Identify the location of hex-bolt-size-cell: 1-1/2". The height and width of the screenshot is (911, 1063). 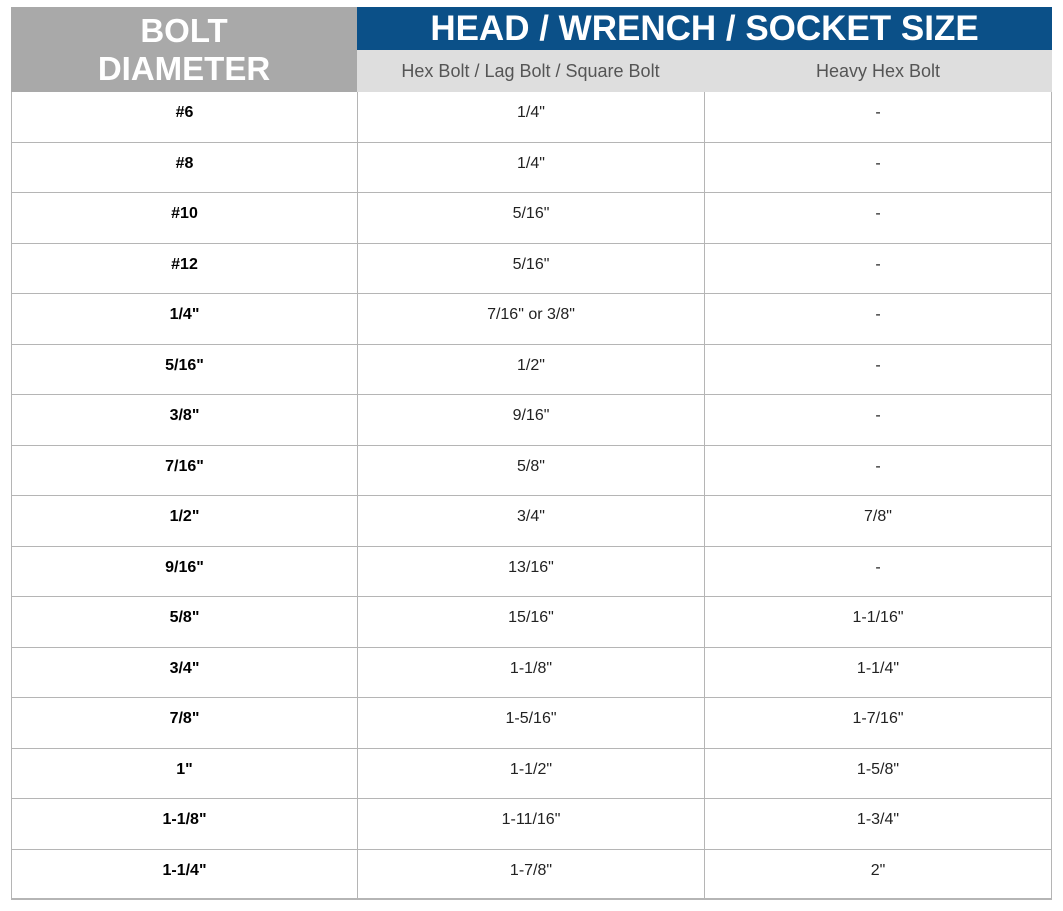
(530, 773).